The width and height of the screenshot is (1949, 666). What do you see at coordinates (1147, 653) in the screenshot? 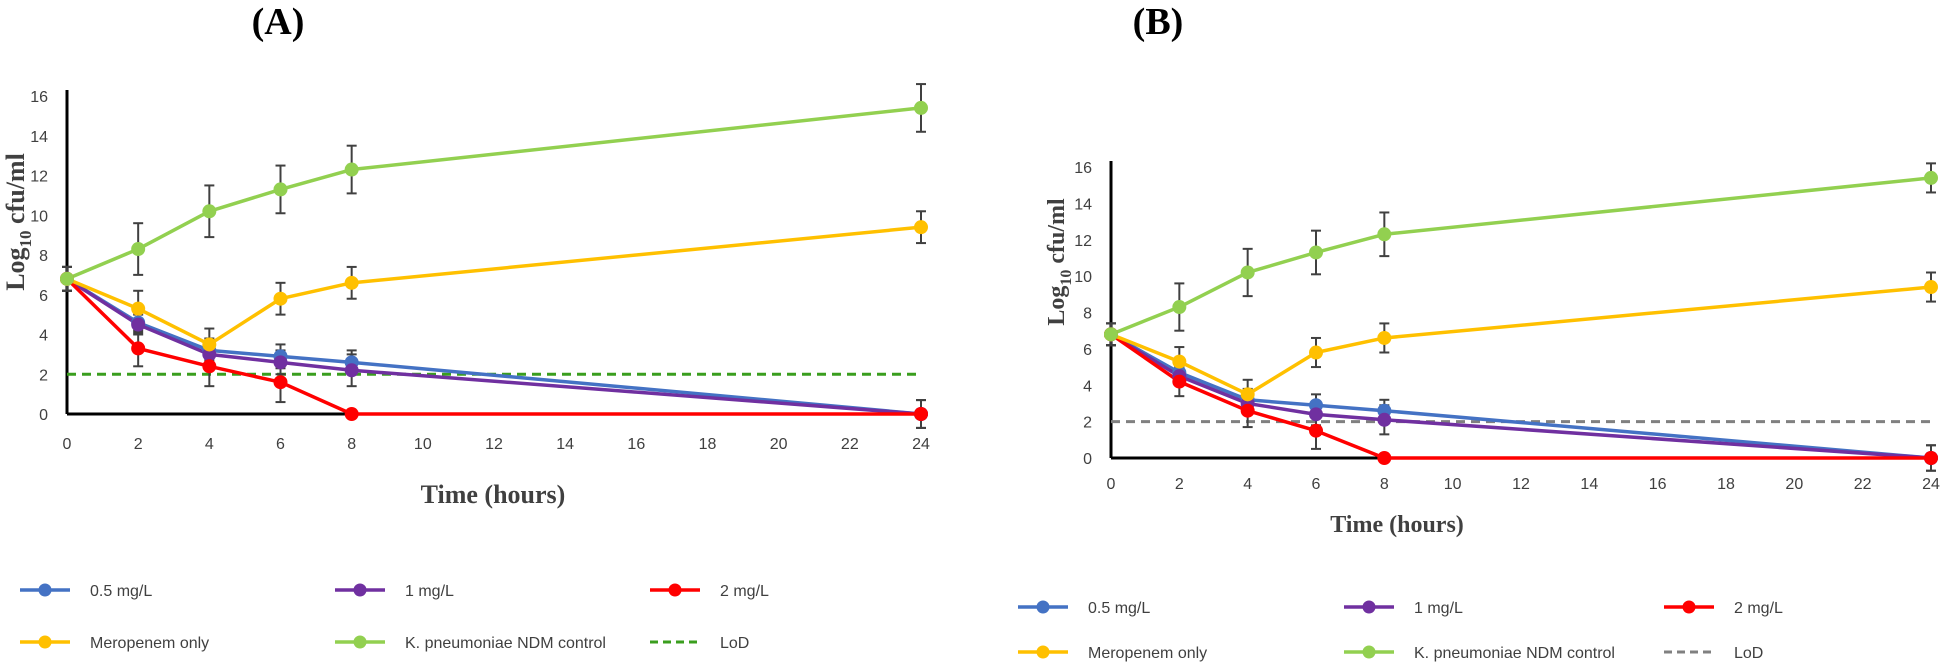
I see `panel-b-legend-label: Meropenem only` at bounding box center [1147, 653].